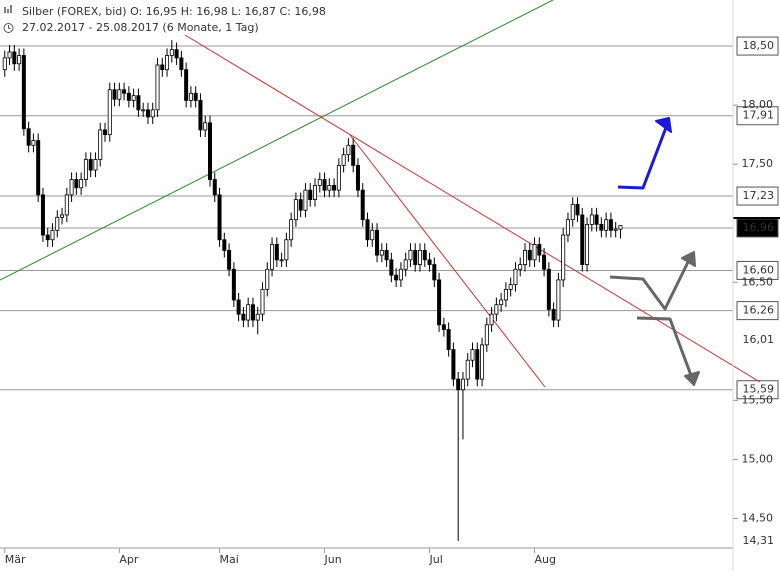  I want to click on level-label: 15,59, so click(759, 389).